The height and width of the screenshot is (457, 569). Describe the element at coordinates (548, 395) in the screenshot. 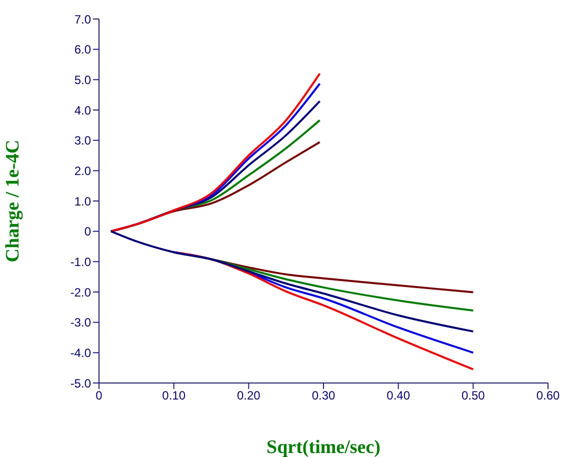

I see `x-tick-label: 0.60` at that location.